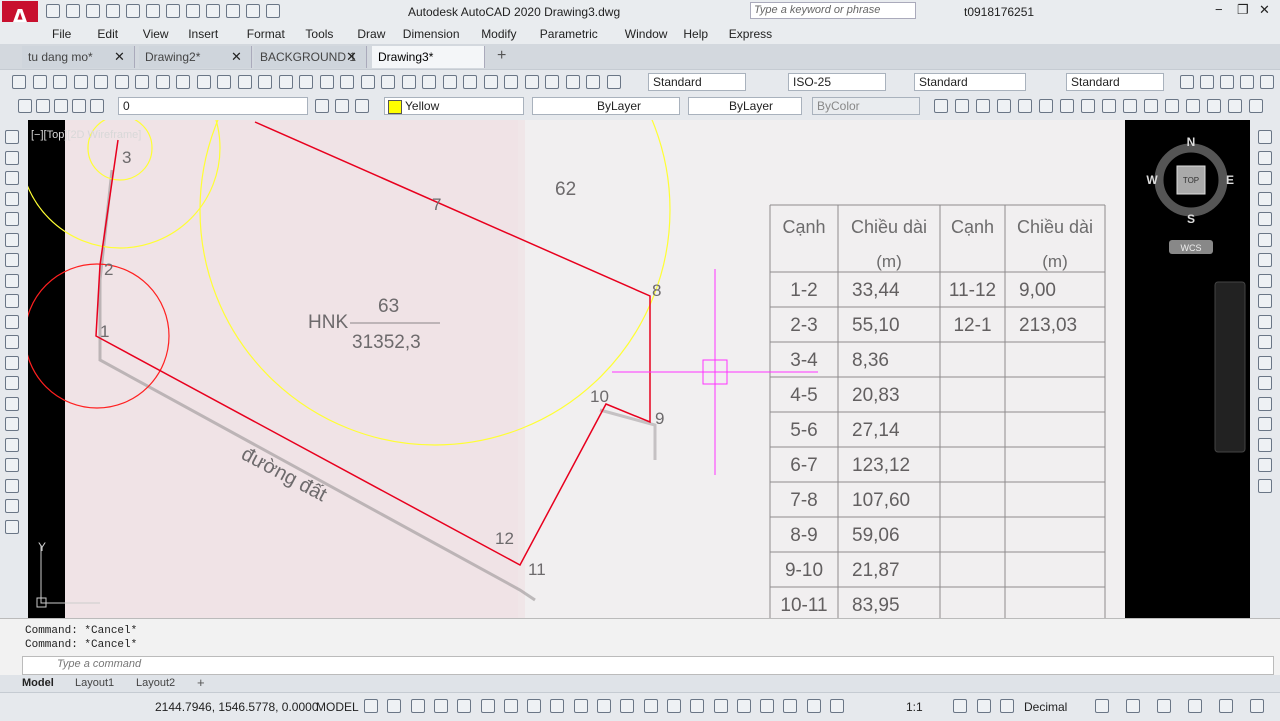  Describe the element at coordinates (371, 34) in the screenshot. I see `menu-item: Draw` at that location.